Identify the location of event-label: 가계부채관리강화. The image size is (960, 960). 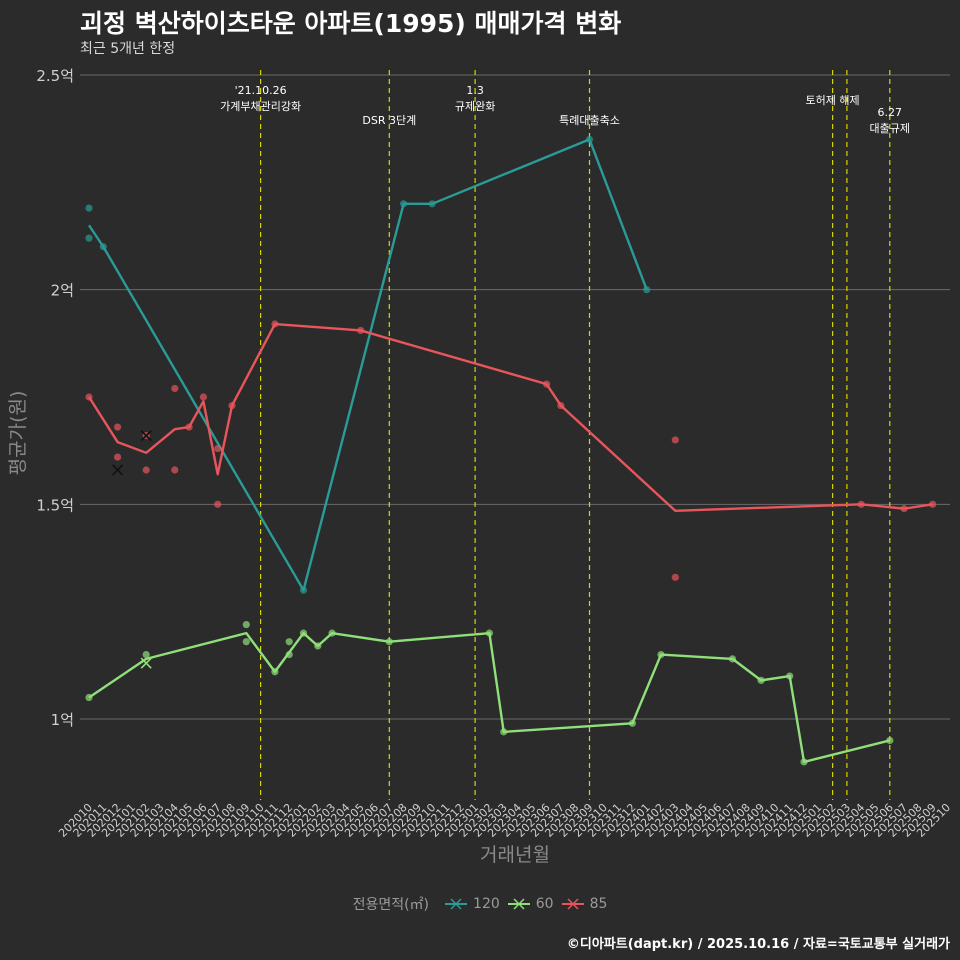
(260, 106).